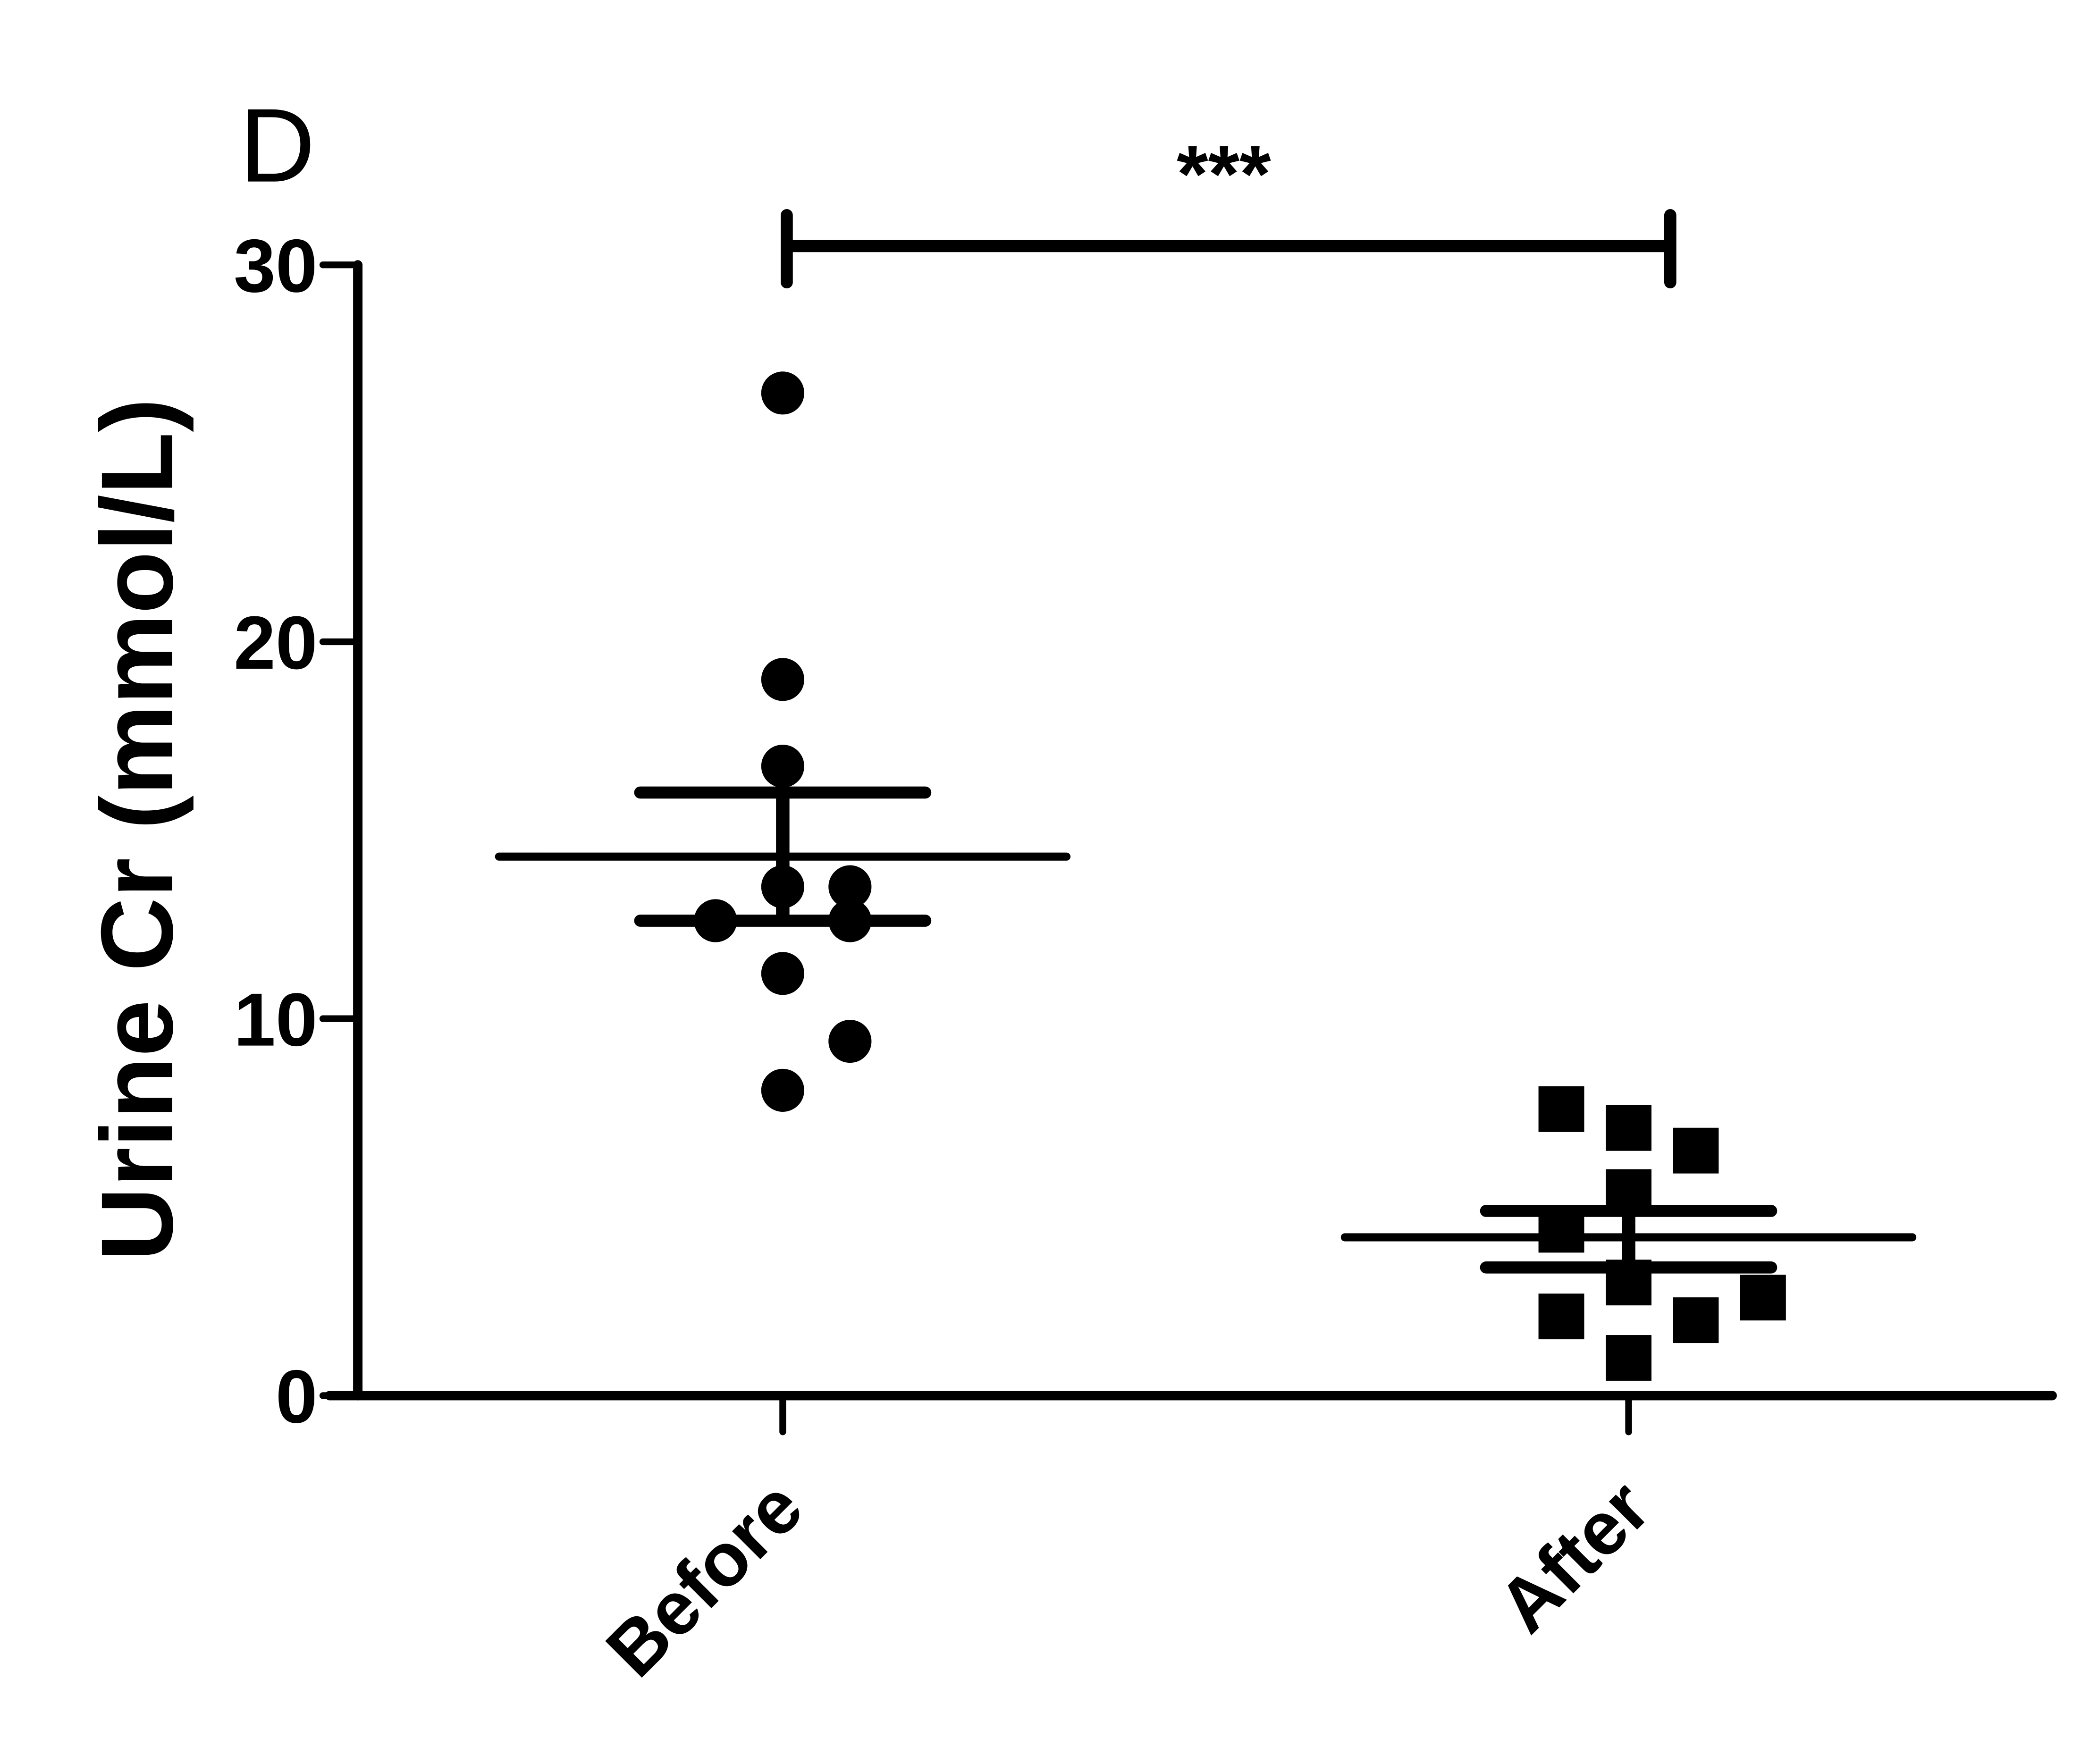 The image size is (2098, 1764). I want to click on y-tick-labels: 0 10 20 30, so click(275, 831).